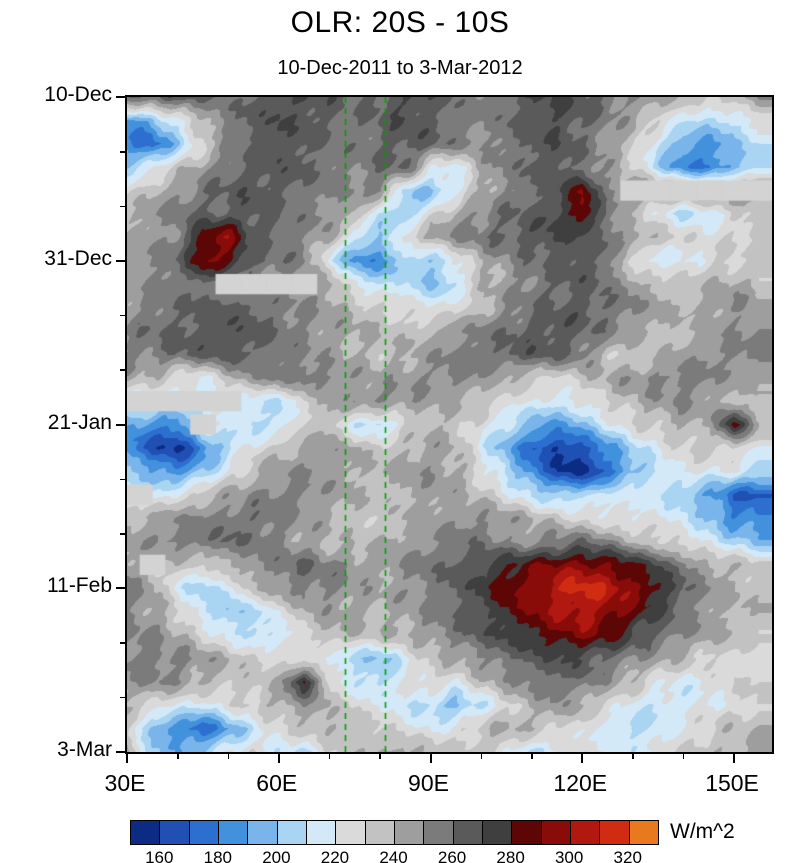 This screenshot has width=800, height=863. I want to click on x-tick-label: 90E, so click(428, 783).